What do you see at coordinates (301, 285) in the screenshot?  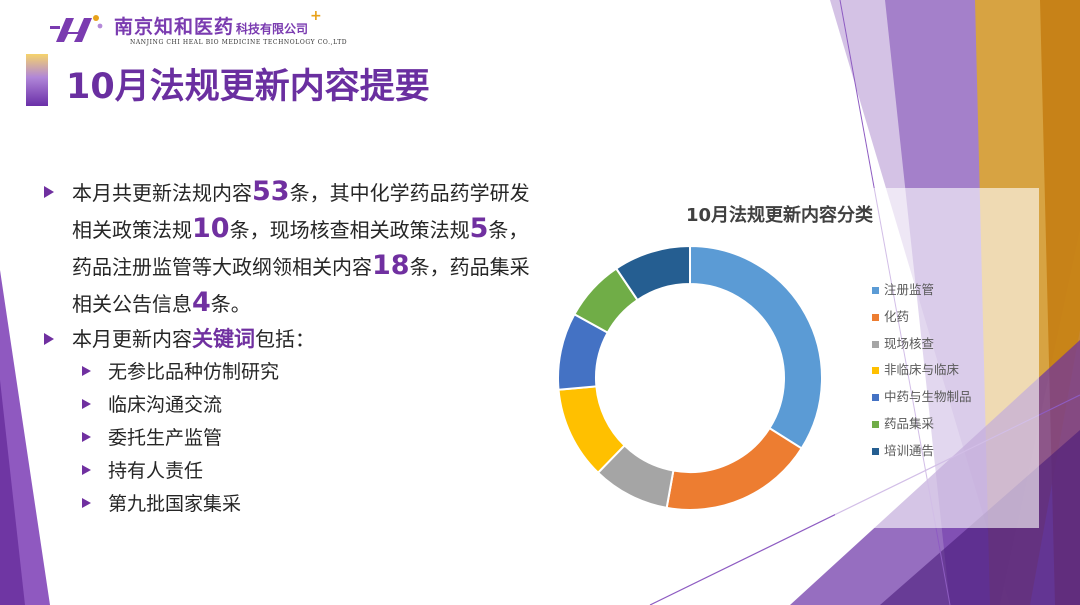 I see `summary-text-5: 条，药品集采相关公告信息` at bounding box center [301, 285].